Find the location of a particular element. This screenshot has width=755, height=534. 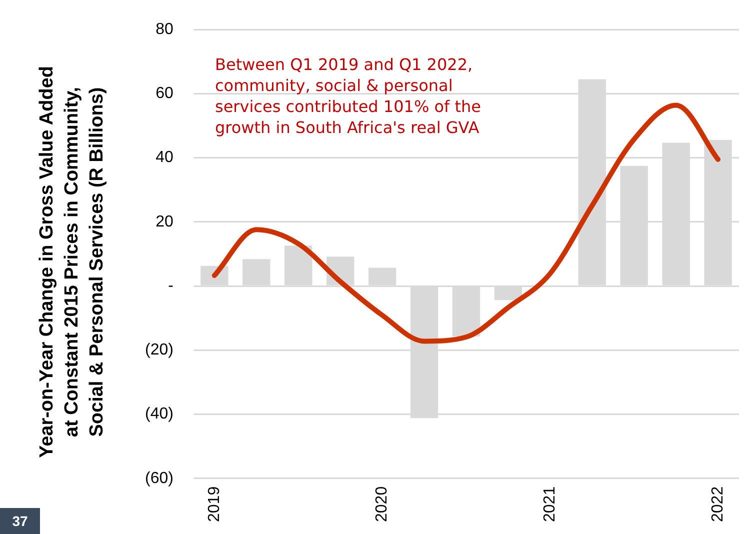

x-tick-label: 2020 is located at coordinates (382, 504).